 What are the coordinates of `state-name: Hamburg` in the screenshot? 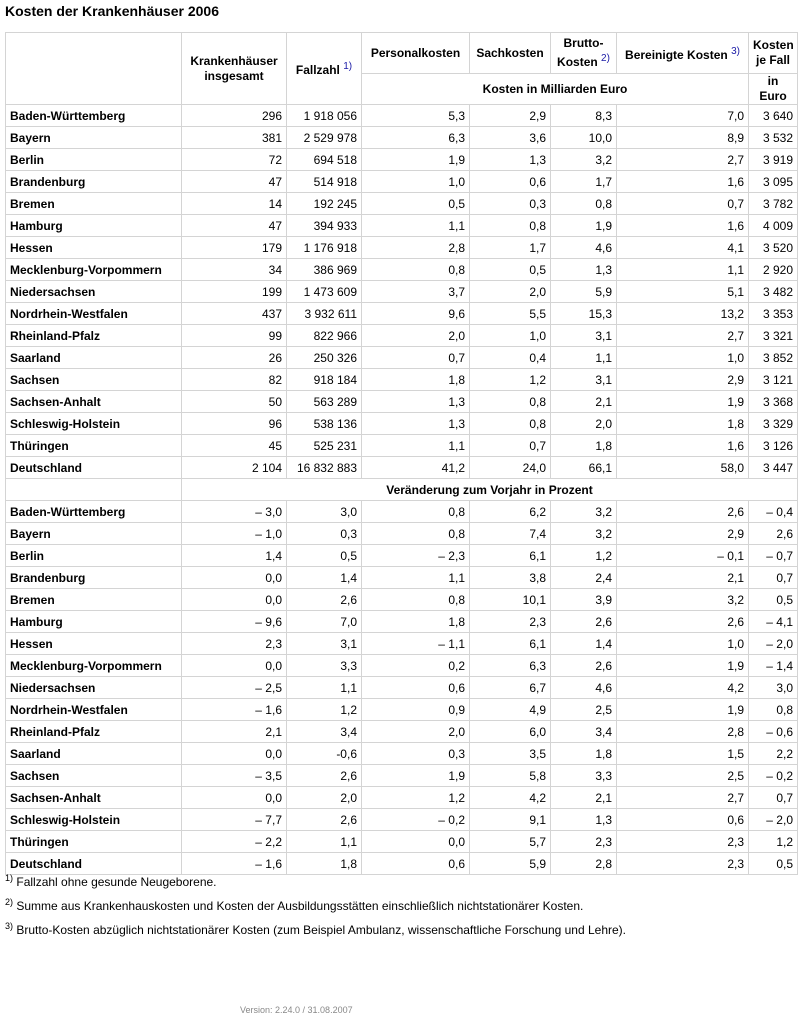 It's located at (93, 225).